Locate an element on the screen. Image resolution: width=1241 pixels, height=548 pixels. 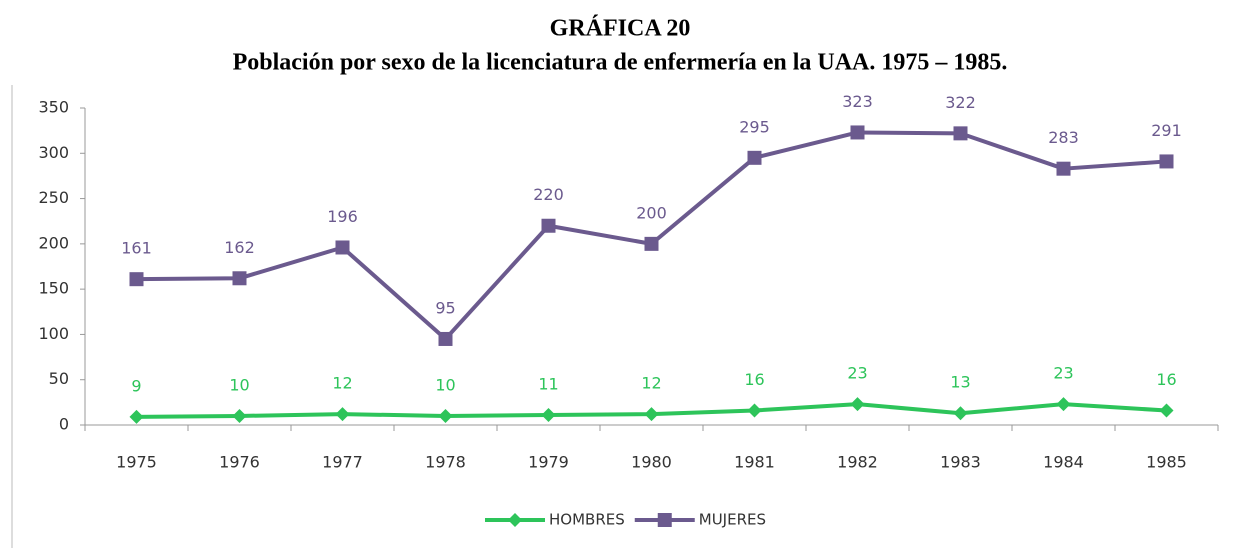
x-tick-label: 1980 is located at coordinates (651, 462).